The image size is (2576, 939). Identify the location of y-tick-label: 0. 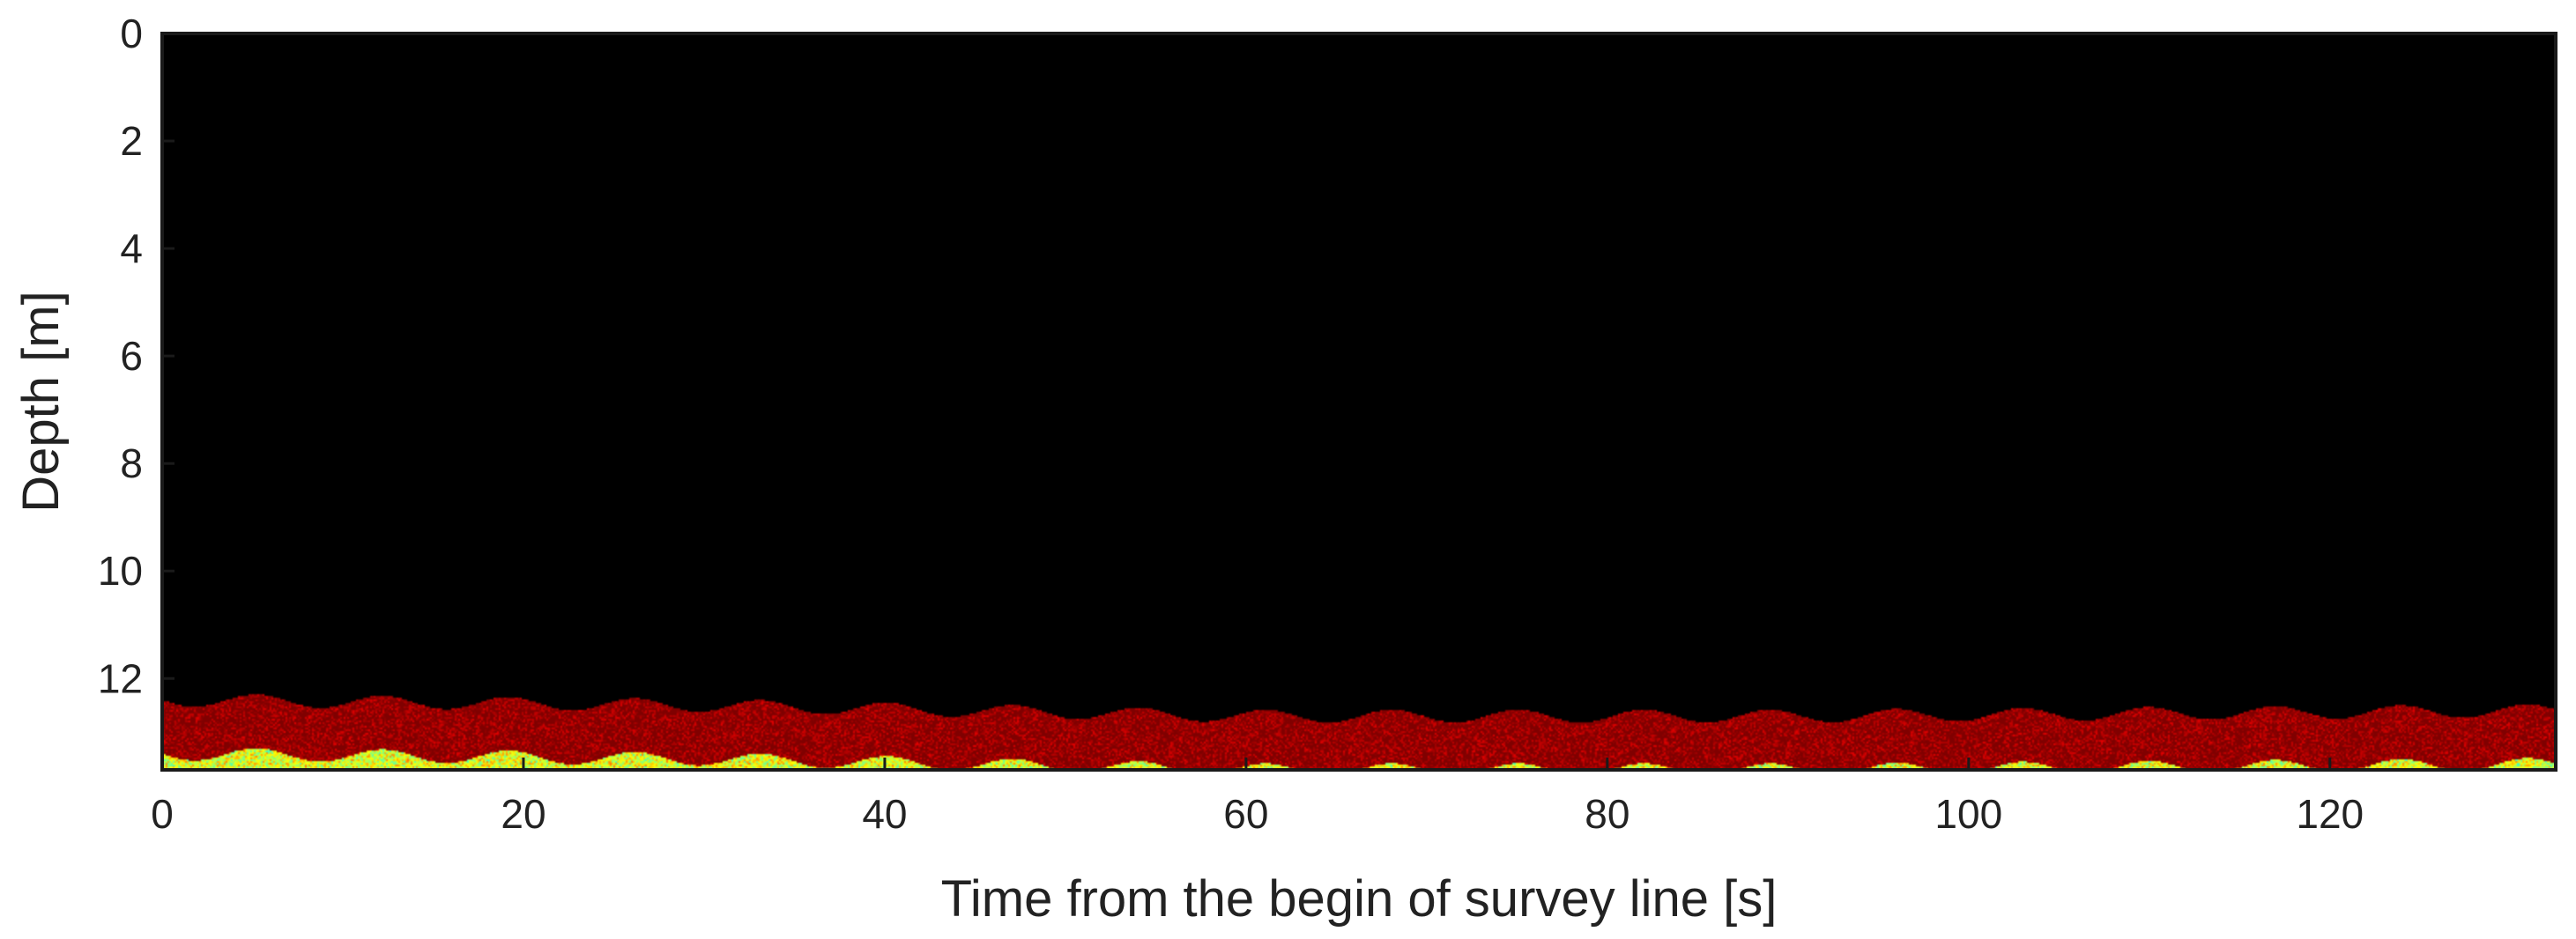
(131, 33).